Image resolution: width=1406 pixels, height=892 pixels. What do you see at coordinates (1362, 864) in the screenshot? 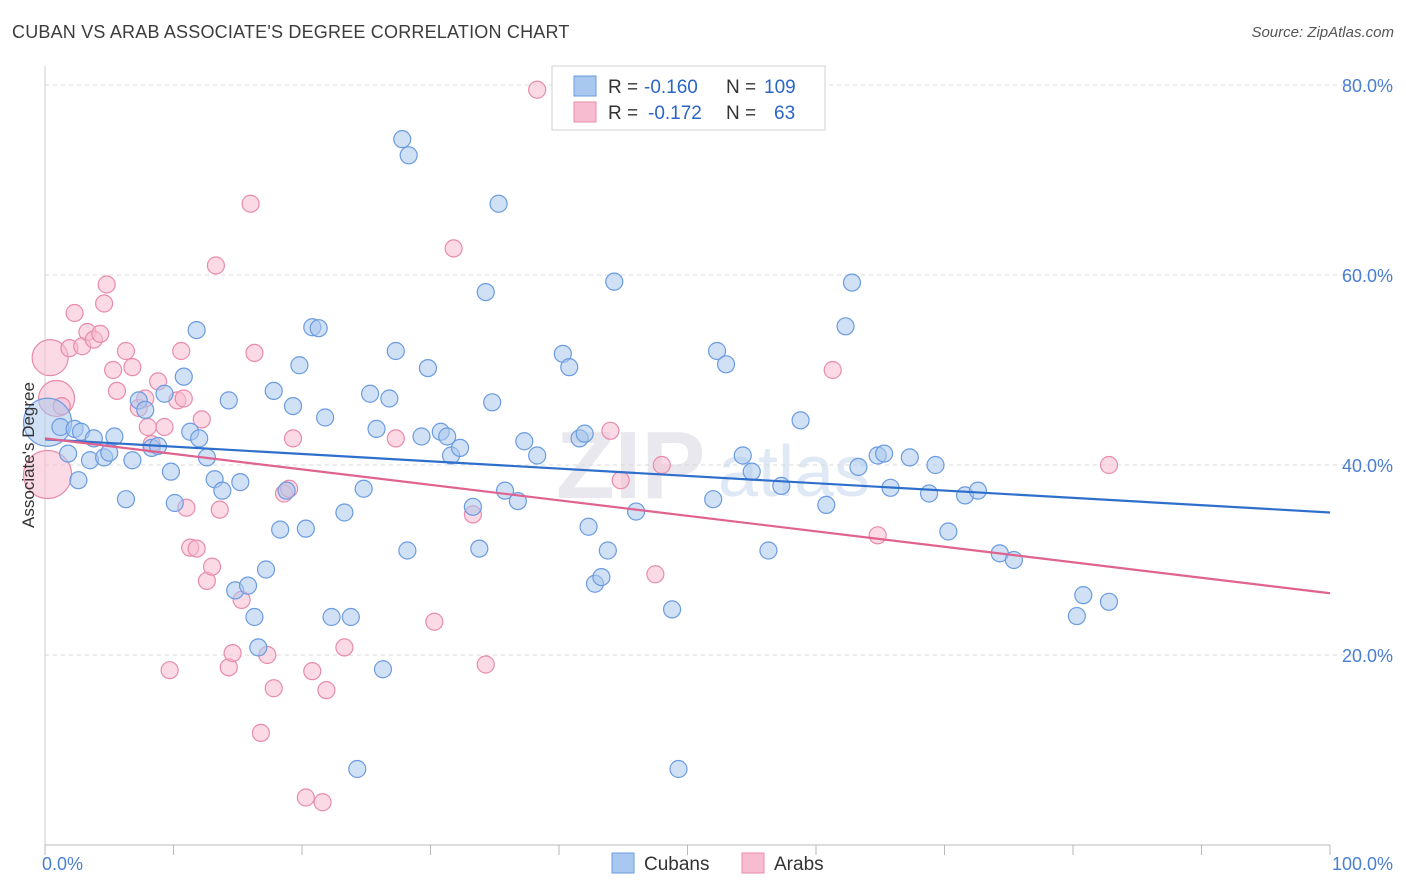
I see `x-tick-label-1: 100.0%` at bounding box center [1362, 864].